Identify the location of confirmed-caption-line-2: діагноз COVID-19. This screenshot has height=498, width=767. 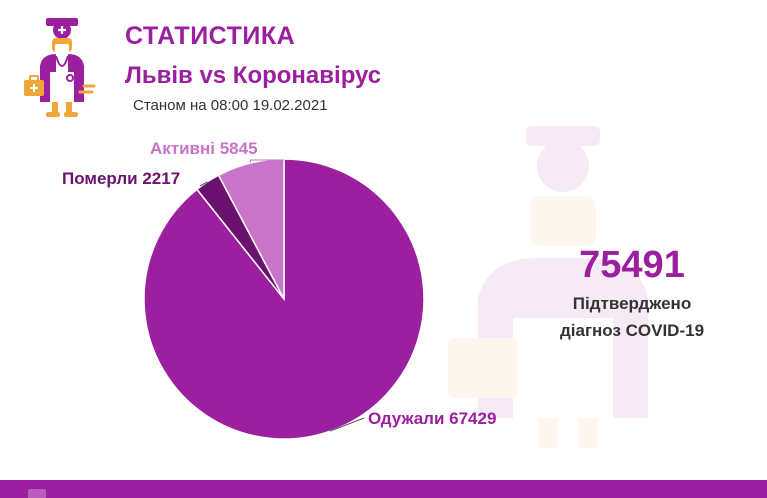
(632, 330).